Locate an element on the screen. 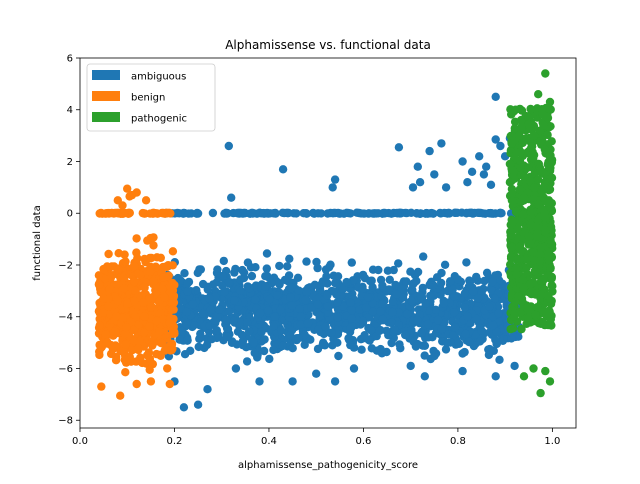 This screenshot has height=484, width=640. legend-label-pathogenic: pathogenic is located at coordinates (159, 119).